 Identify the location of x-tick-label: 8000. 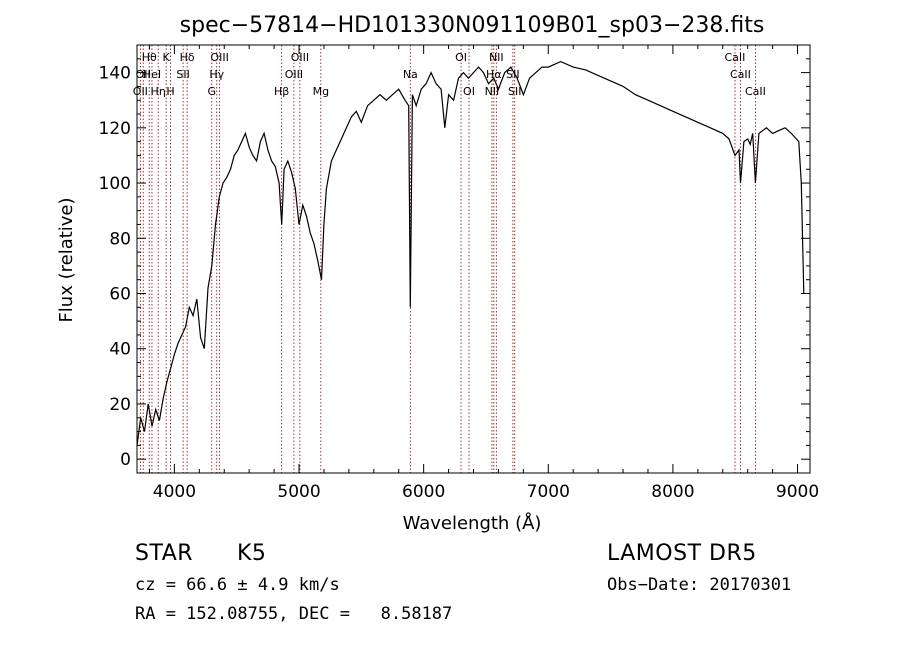
(672, 492).